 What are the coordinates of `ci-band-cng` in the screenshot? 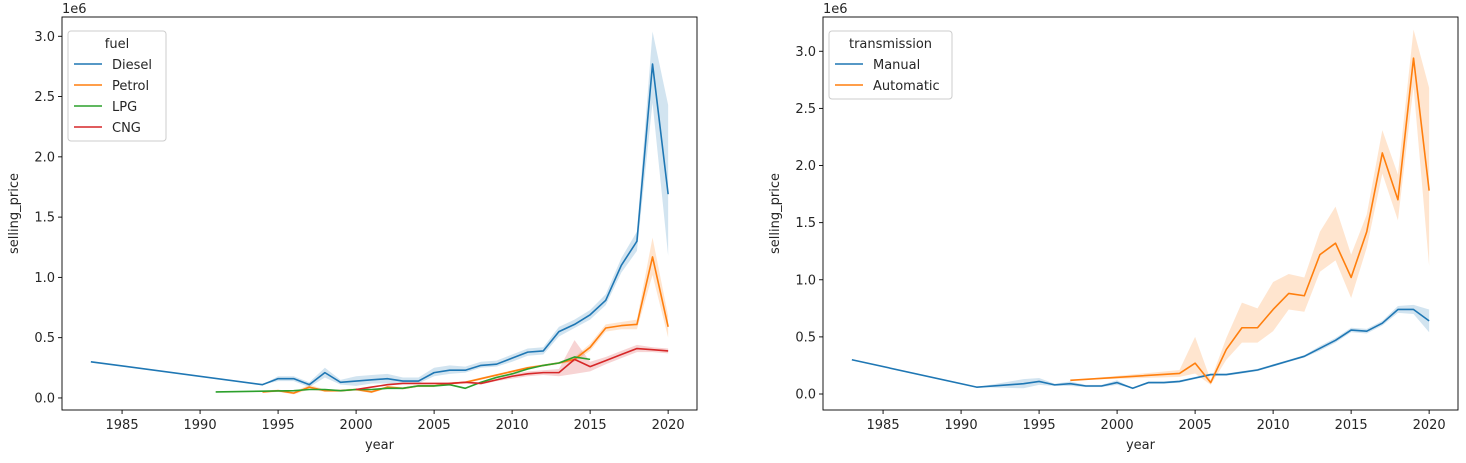 It's located at (512, 365).